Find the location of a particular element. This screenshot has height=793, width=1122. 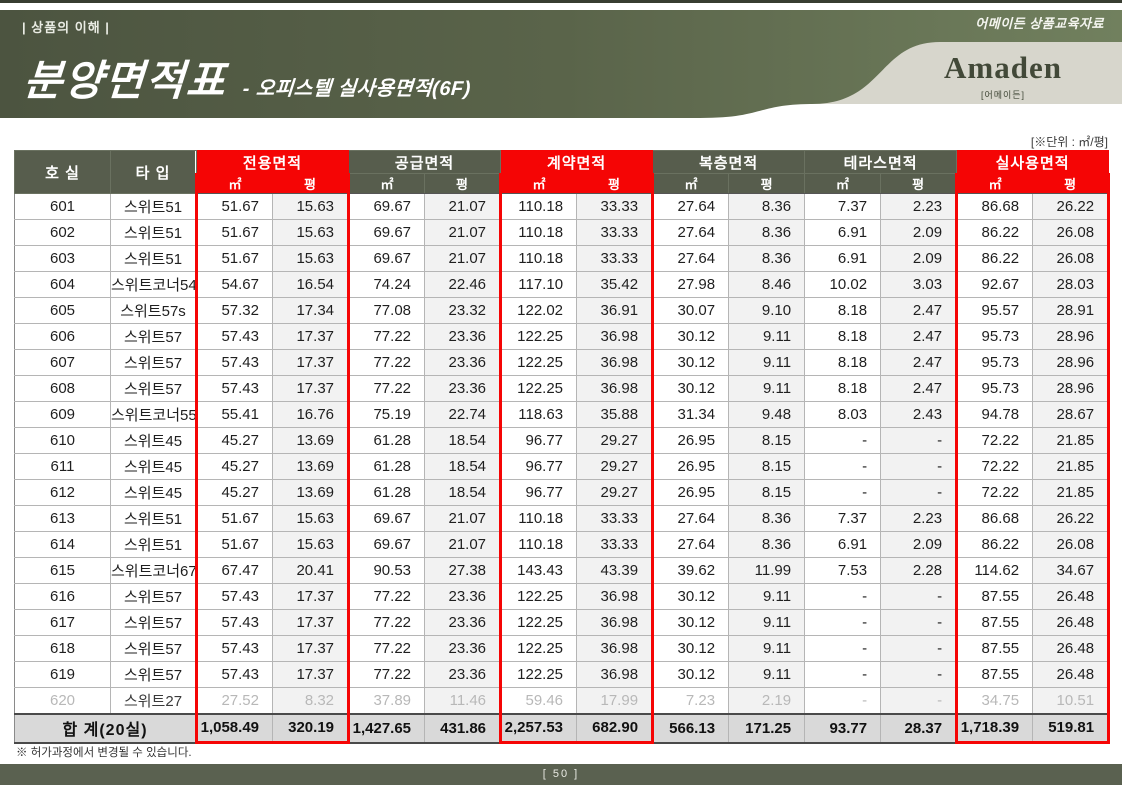

group-header-4: 테라스면적 is located at coordinates (881, 162).